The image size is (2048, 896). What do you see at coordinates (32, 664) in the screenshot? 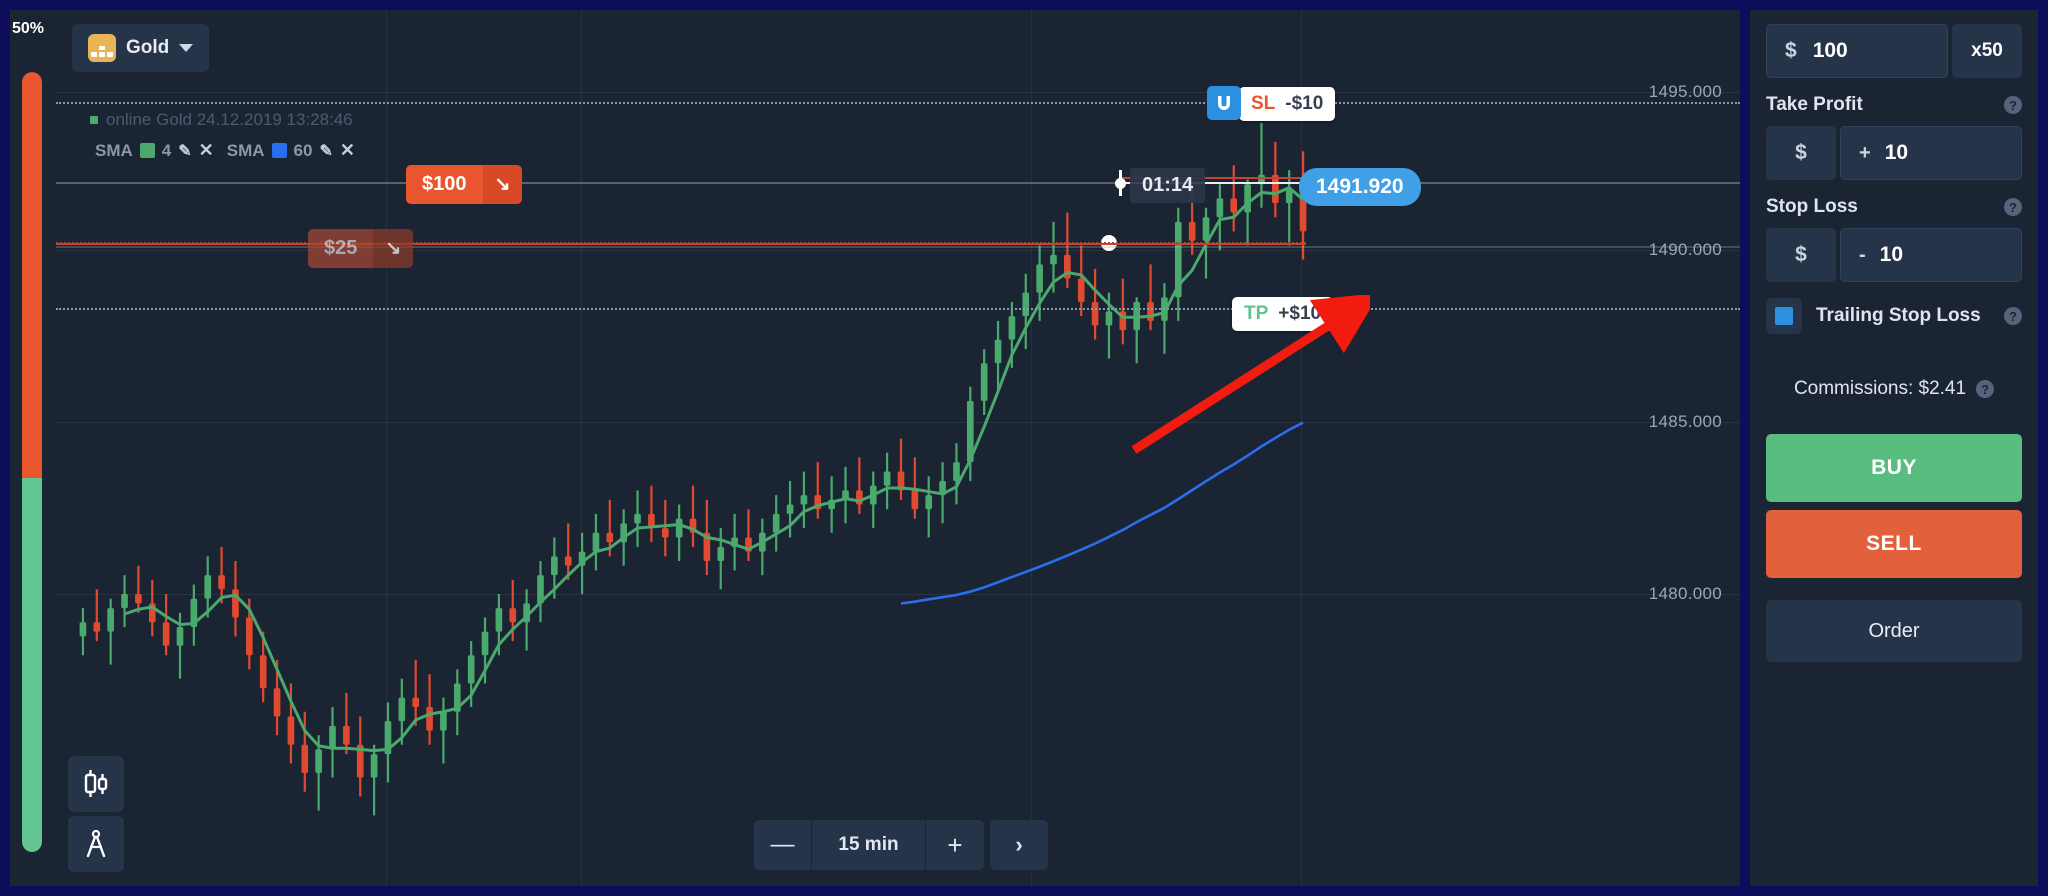
I see `sentiment-buy-portion` at bounding box center [32, 664].